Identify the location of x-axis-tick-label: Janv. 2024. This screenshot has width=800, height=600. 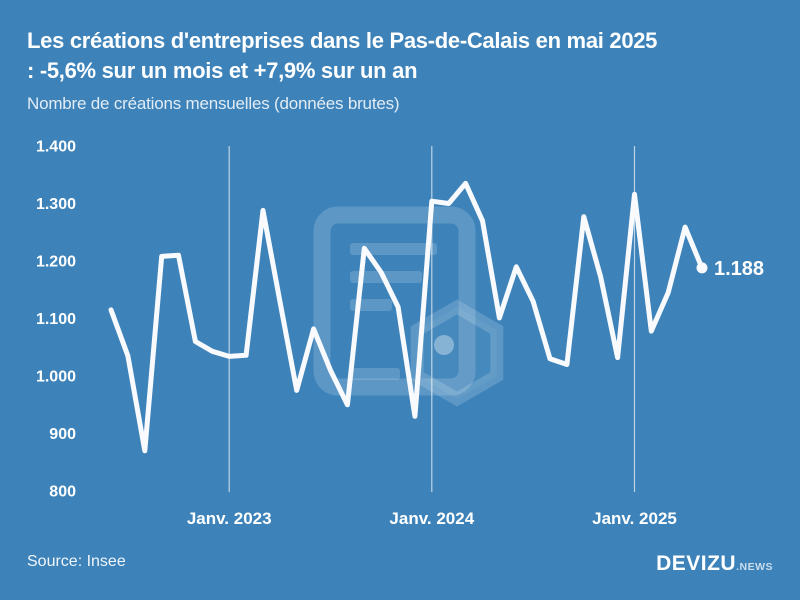
(431, 518).